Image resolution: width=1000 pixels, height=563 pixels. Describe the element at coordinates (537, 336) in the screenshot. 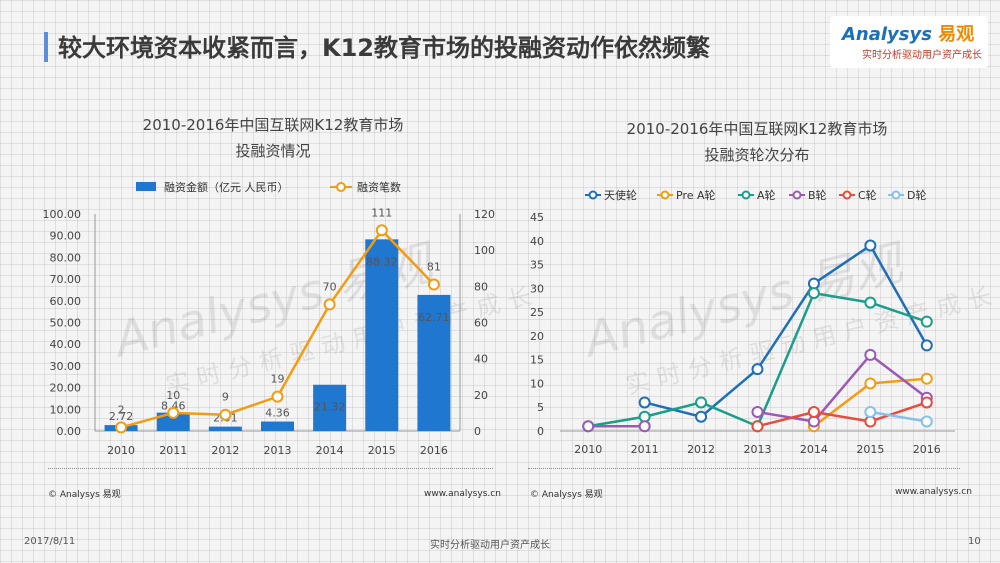

I see `y-tick-label: 20` at that location.